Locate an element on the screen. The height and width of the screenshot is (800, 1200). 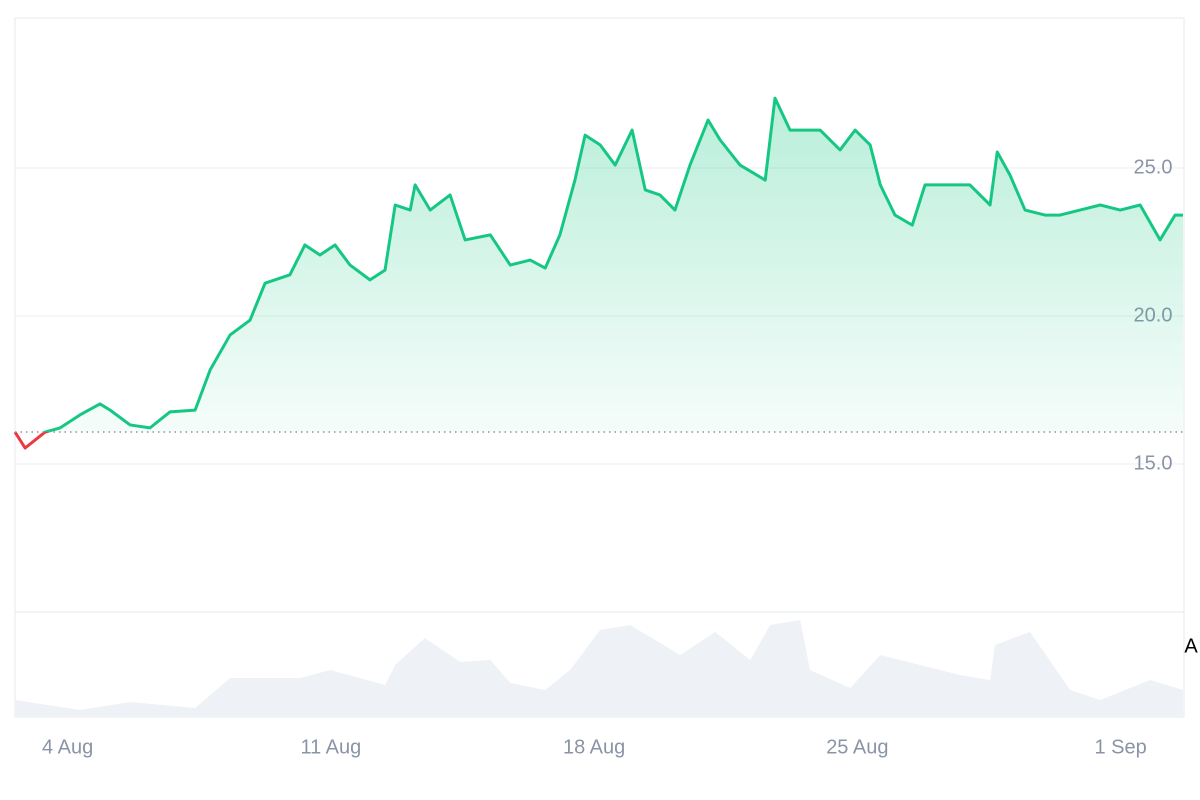
y-tick-label: 15.0 is located at coordinates (1153, 463).